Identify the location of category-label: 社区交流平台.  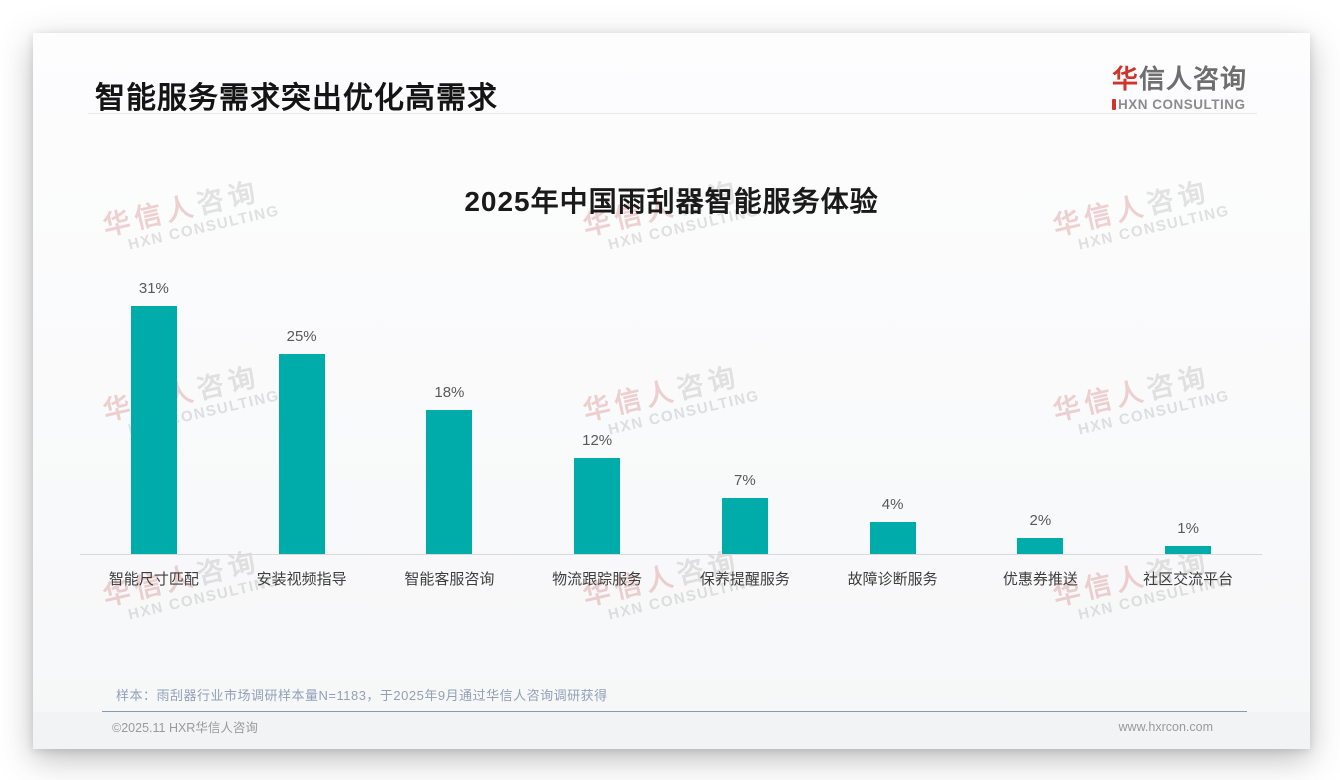
(1188, 579).